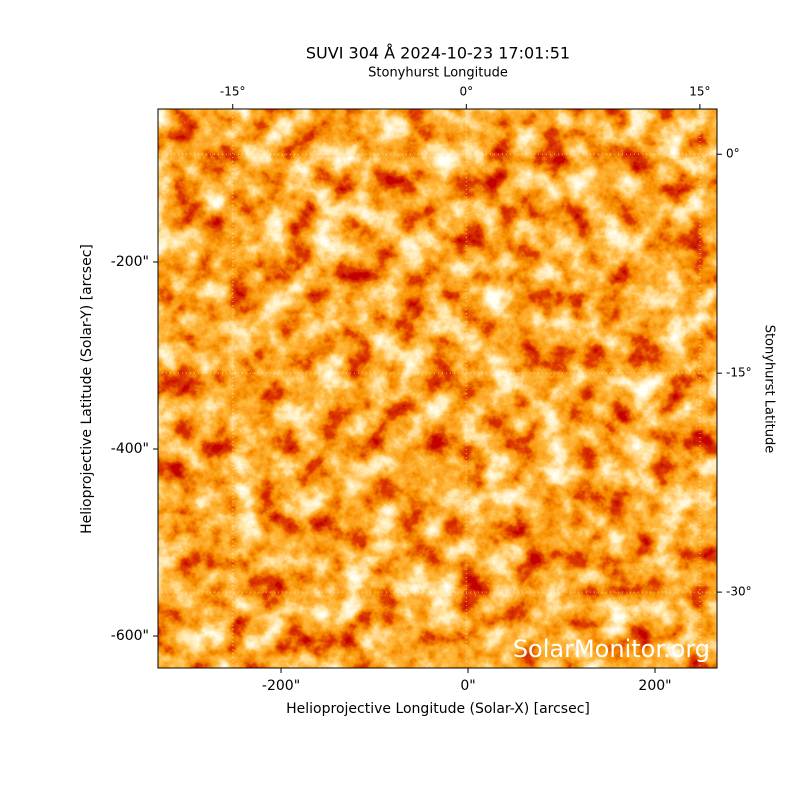 The width and height of the screenshot is (800, 800). Describe the element at coordinates (466, 92) in the screenshot. I see `x2-tick-label: 0°` at that location.